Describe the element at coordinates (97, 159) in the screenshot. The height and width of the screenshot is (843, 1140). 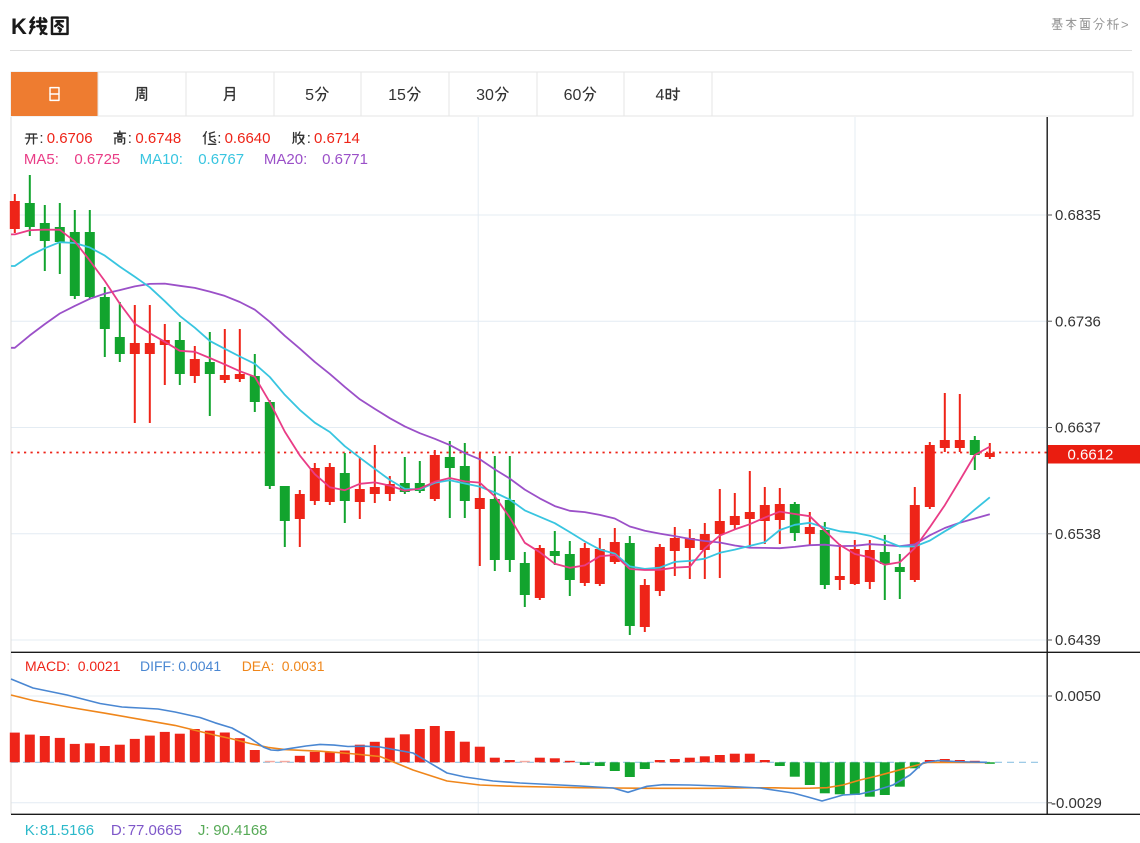
I see `svg-text: 0.6725` at that location.